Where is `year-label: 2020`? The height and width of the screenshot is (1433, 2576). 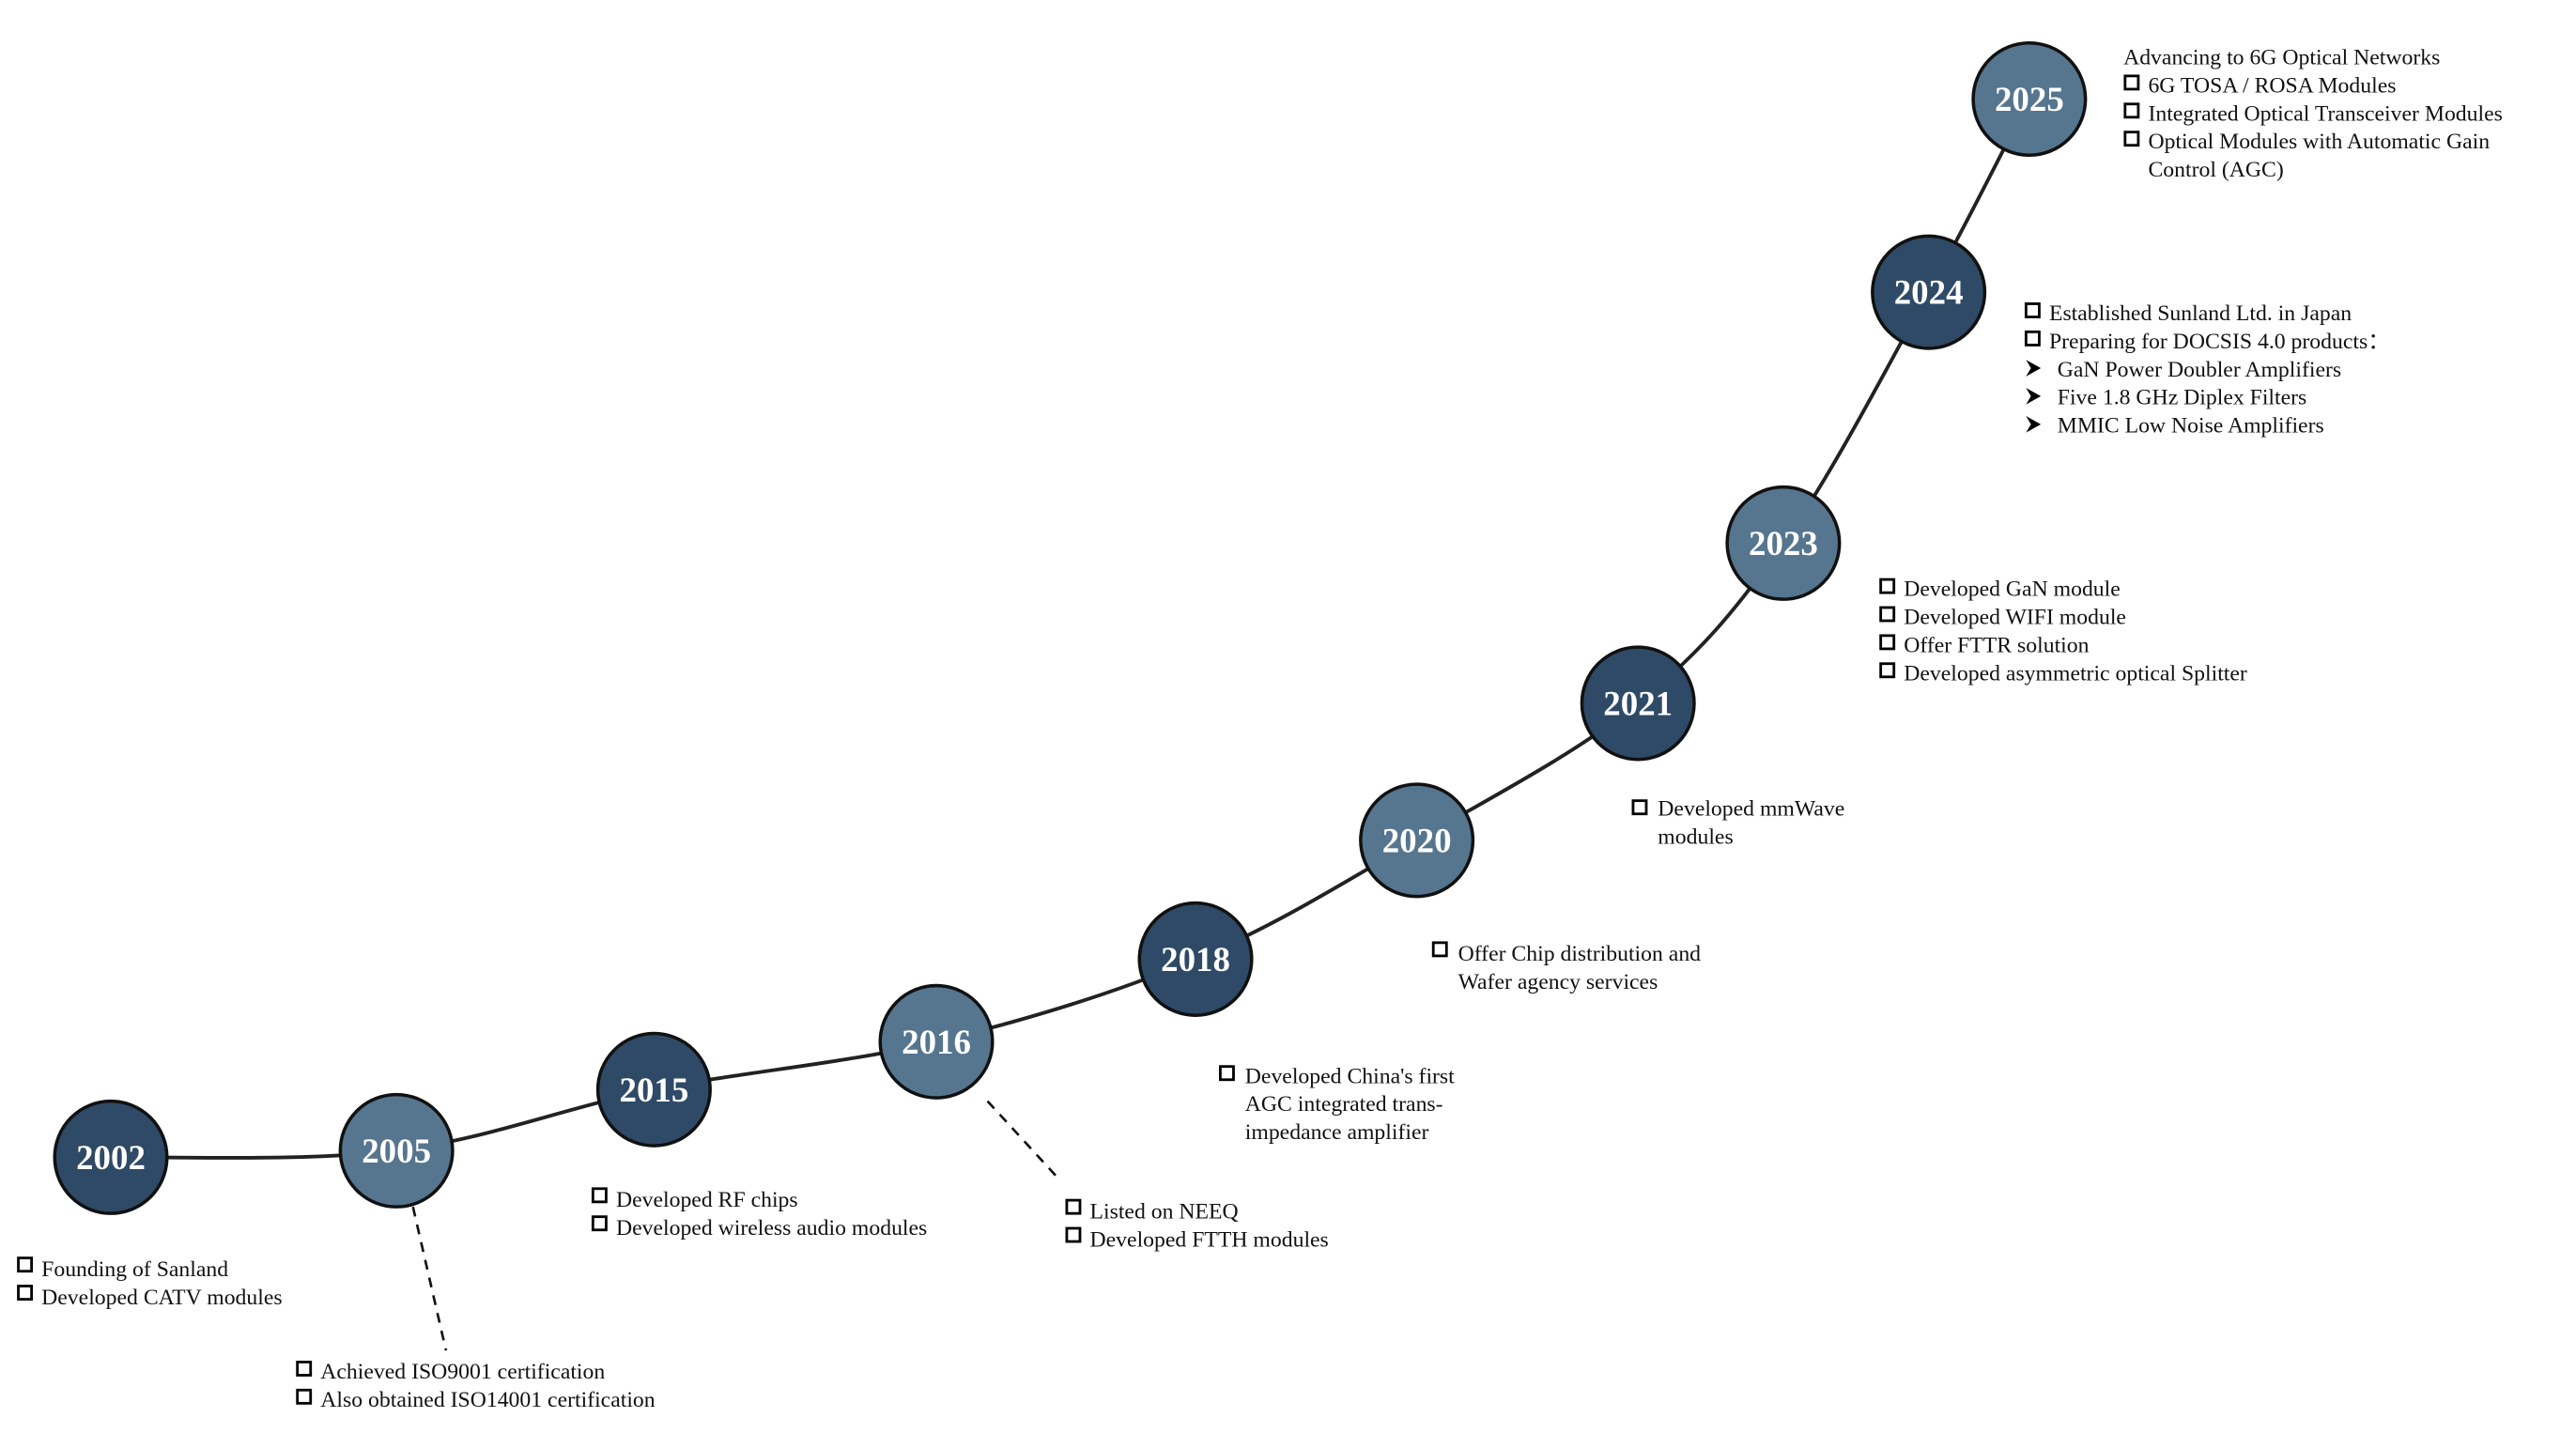
year-label: 2020 is located at coordinates (1417, 840).